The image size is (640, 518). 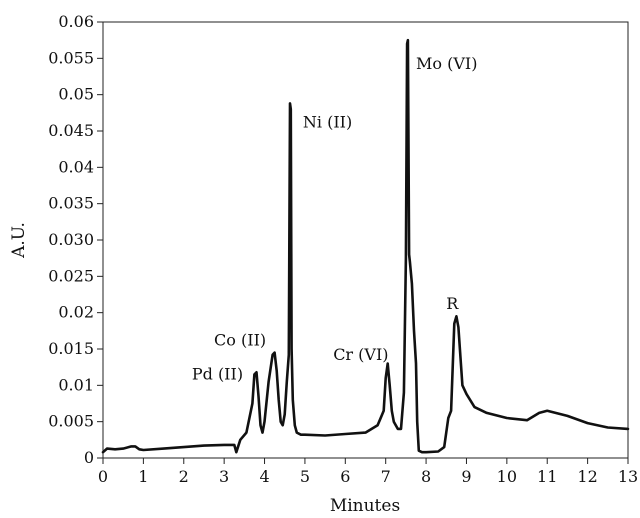 I want to click on y-tick-label: 0.04, so click(x=76, y=166).